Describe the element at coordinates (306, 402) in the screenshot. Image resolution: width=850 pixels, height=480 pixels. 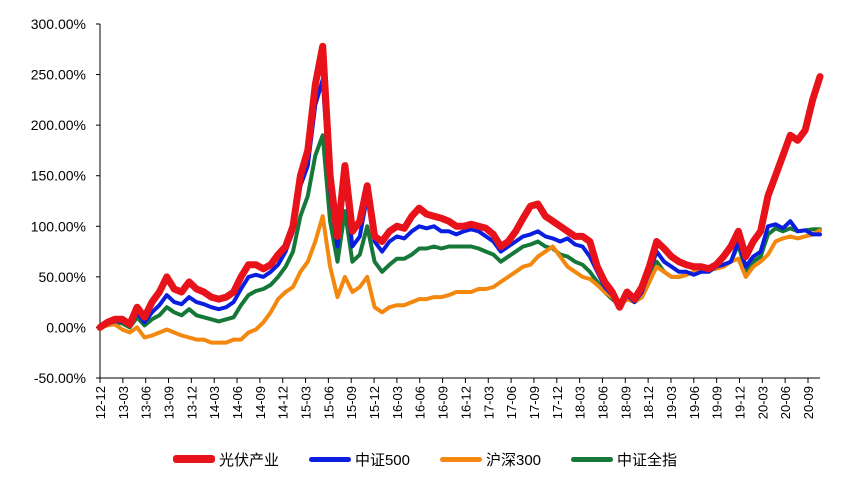
I see `x-tick-label: 15-03` at that location.